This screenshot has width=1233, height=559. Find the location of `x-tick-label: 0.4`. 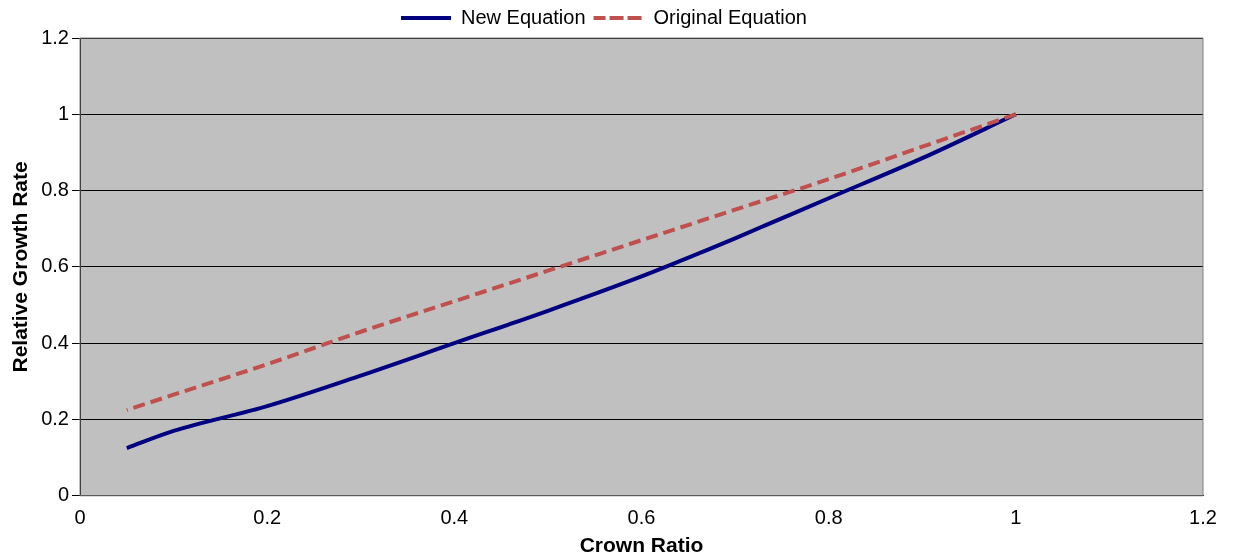

x-tick-label: 0.4 is located at coordinates (454, 517).